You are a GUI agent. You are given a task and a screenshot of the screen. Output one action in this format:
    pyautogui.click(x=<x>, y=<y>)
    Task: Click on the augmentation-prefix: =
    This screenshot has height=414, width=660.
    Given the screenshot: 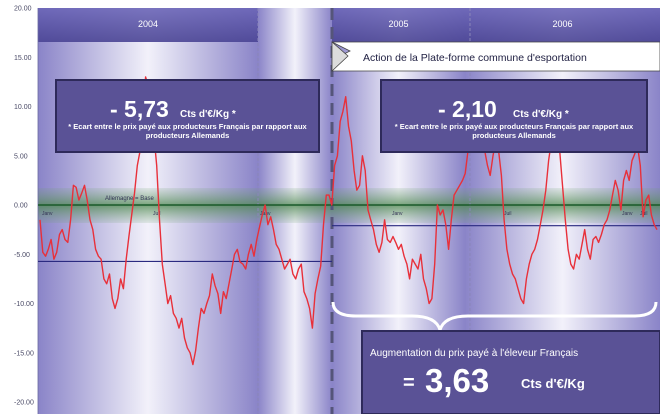 What is the action you would take?
    pyautogui.click(x=409, y=383)
    